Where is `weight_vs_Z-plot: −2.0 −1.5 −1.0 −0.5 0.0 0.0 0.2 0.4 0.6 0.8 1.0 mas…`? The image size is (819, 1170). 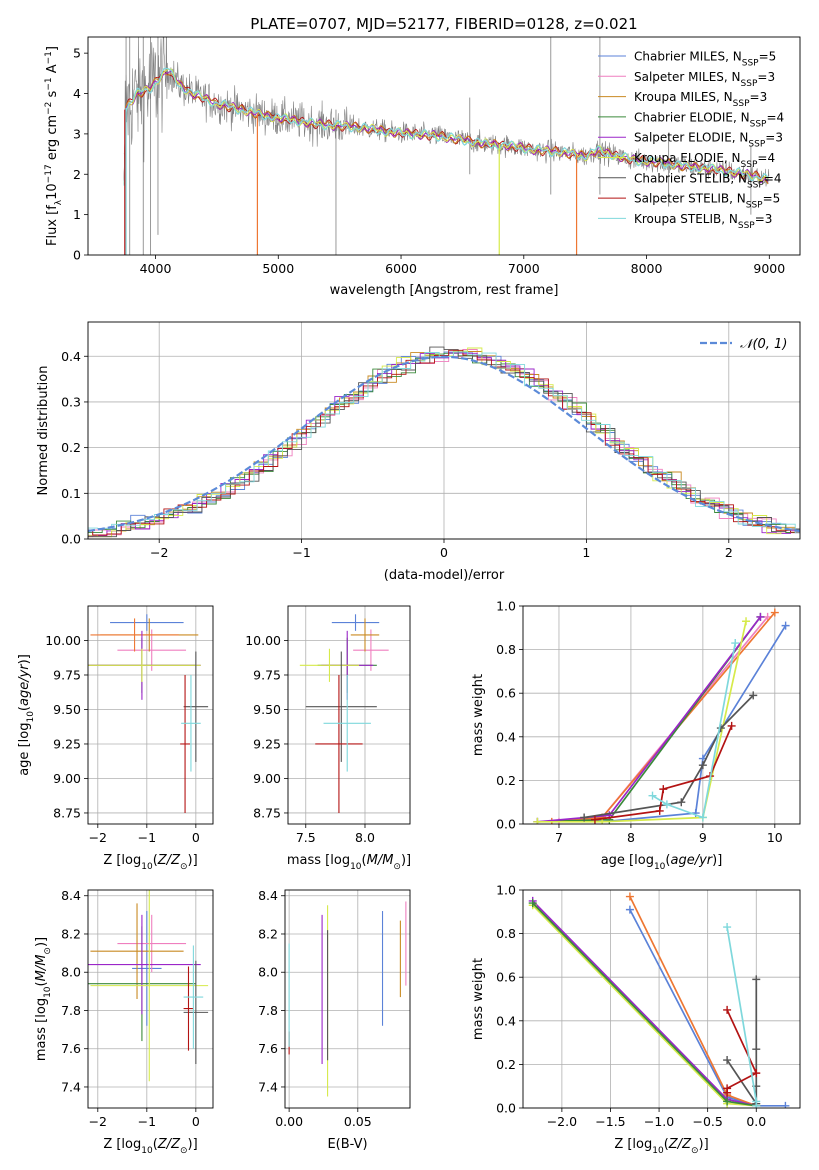 weight_vs_Z-plot: −2.0 −1.5 −1.0 −0.5 0.0 0.0 0.2 0.4 0.6 0.8 1.0 mas… is located at coordinates (636, 1019).